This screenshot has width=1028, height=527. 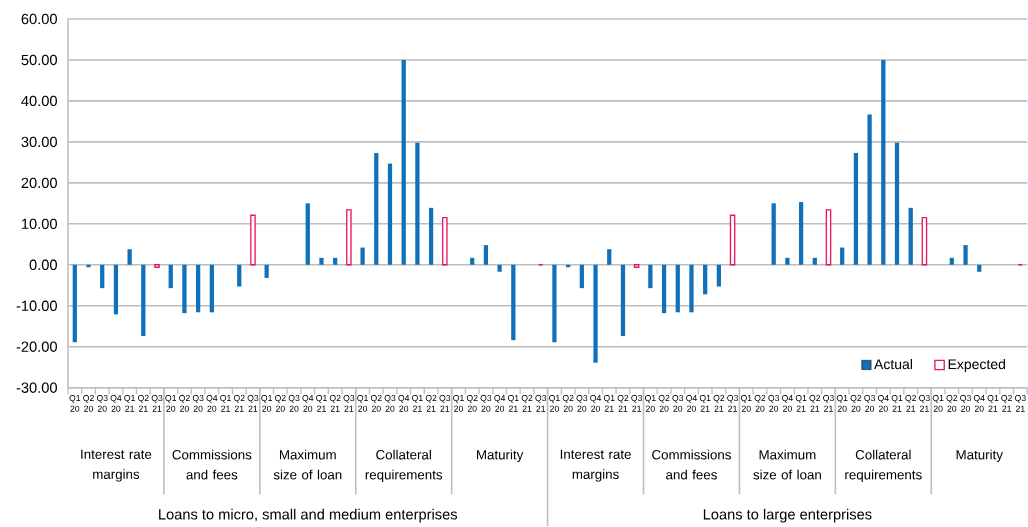 I want to click on text: Maximum size of loan, so click(x=787, y=464).